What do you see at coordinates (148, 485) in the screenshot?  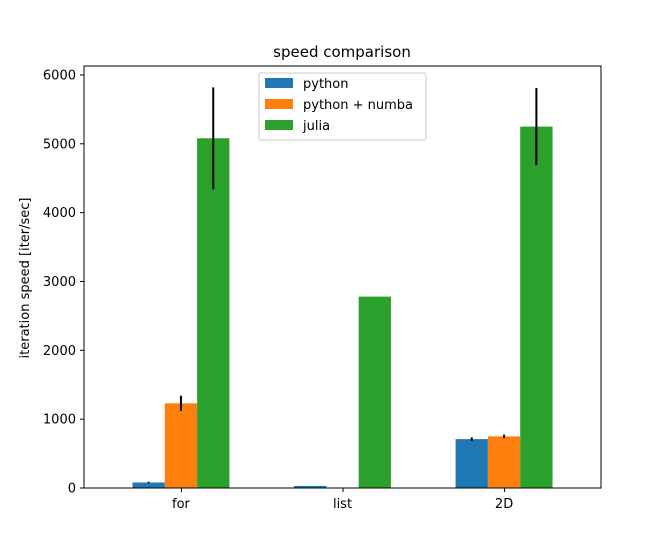 I see `bar-python-for` at bounding box center [148, 485].